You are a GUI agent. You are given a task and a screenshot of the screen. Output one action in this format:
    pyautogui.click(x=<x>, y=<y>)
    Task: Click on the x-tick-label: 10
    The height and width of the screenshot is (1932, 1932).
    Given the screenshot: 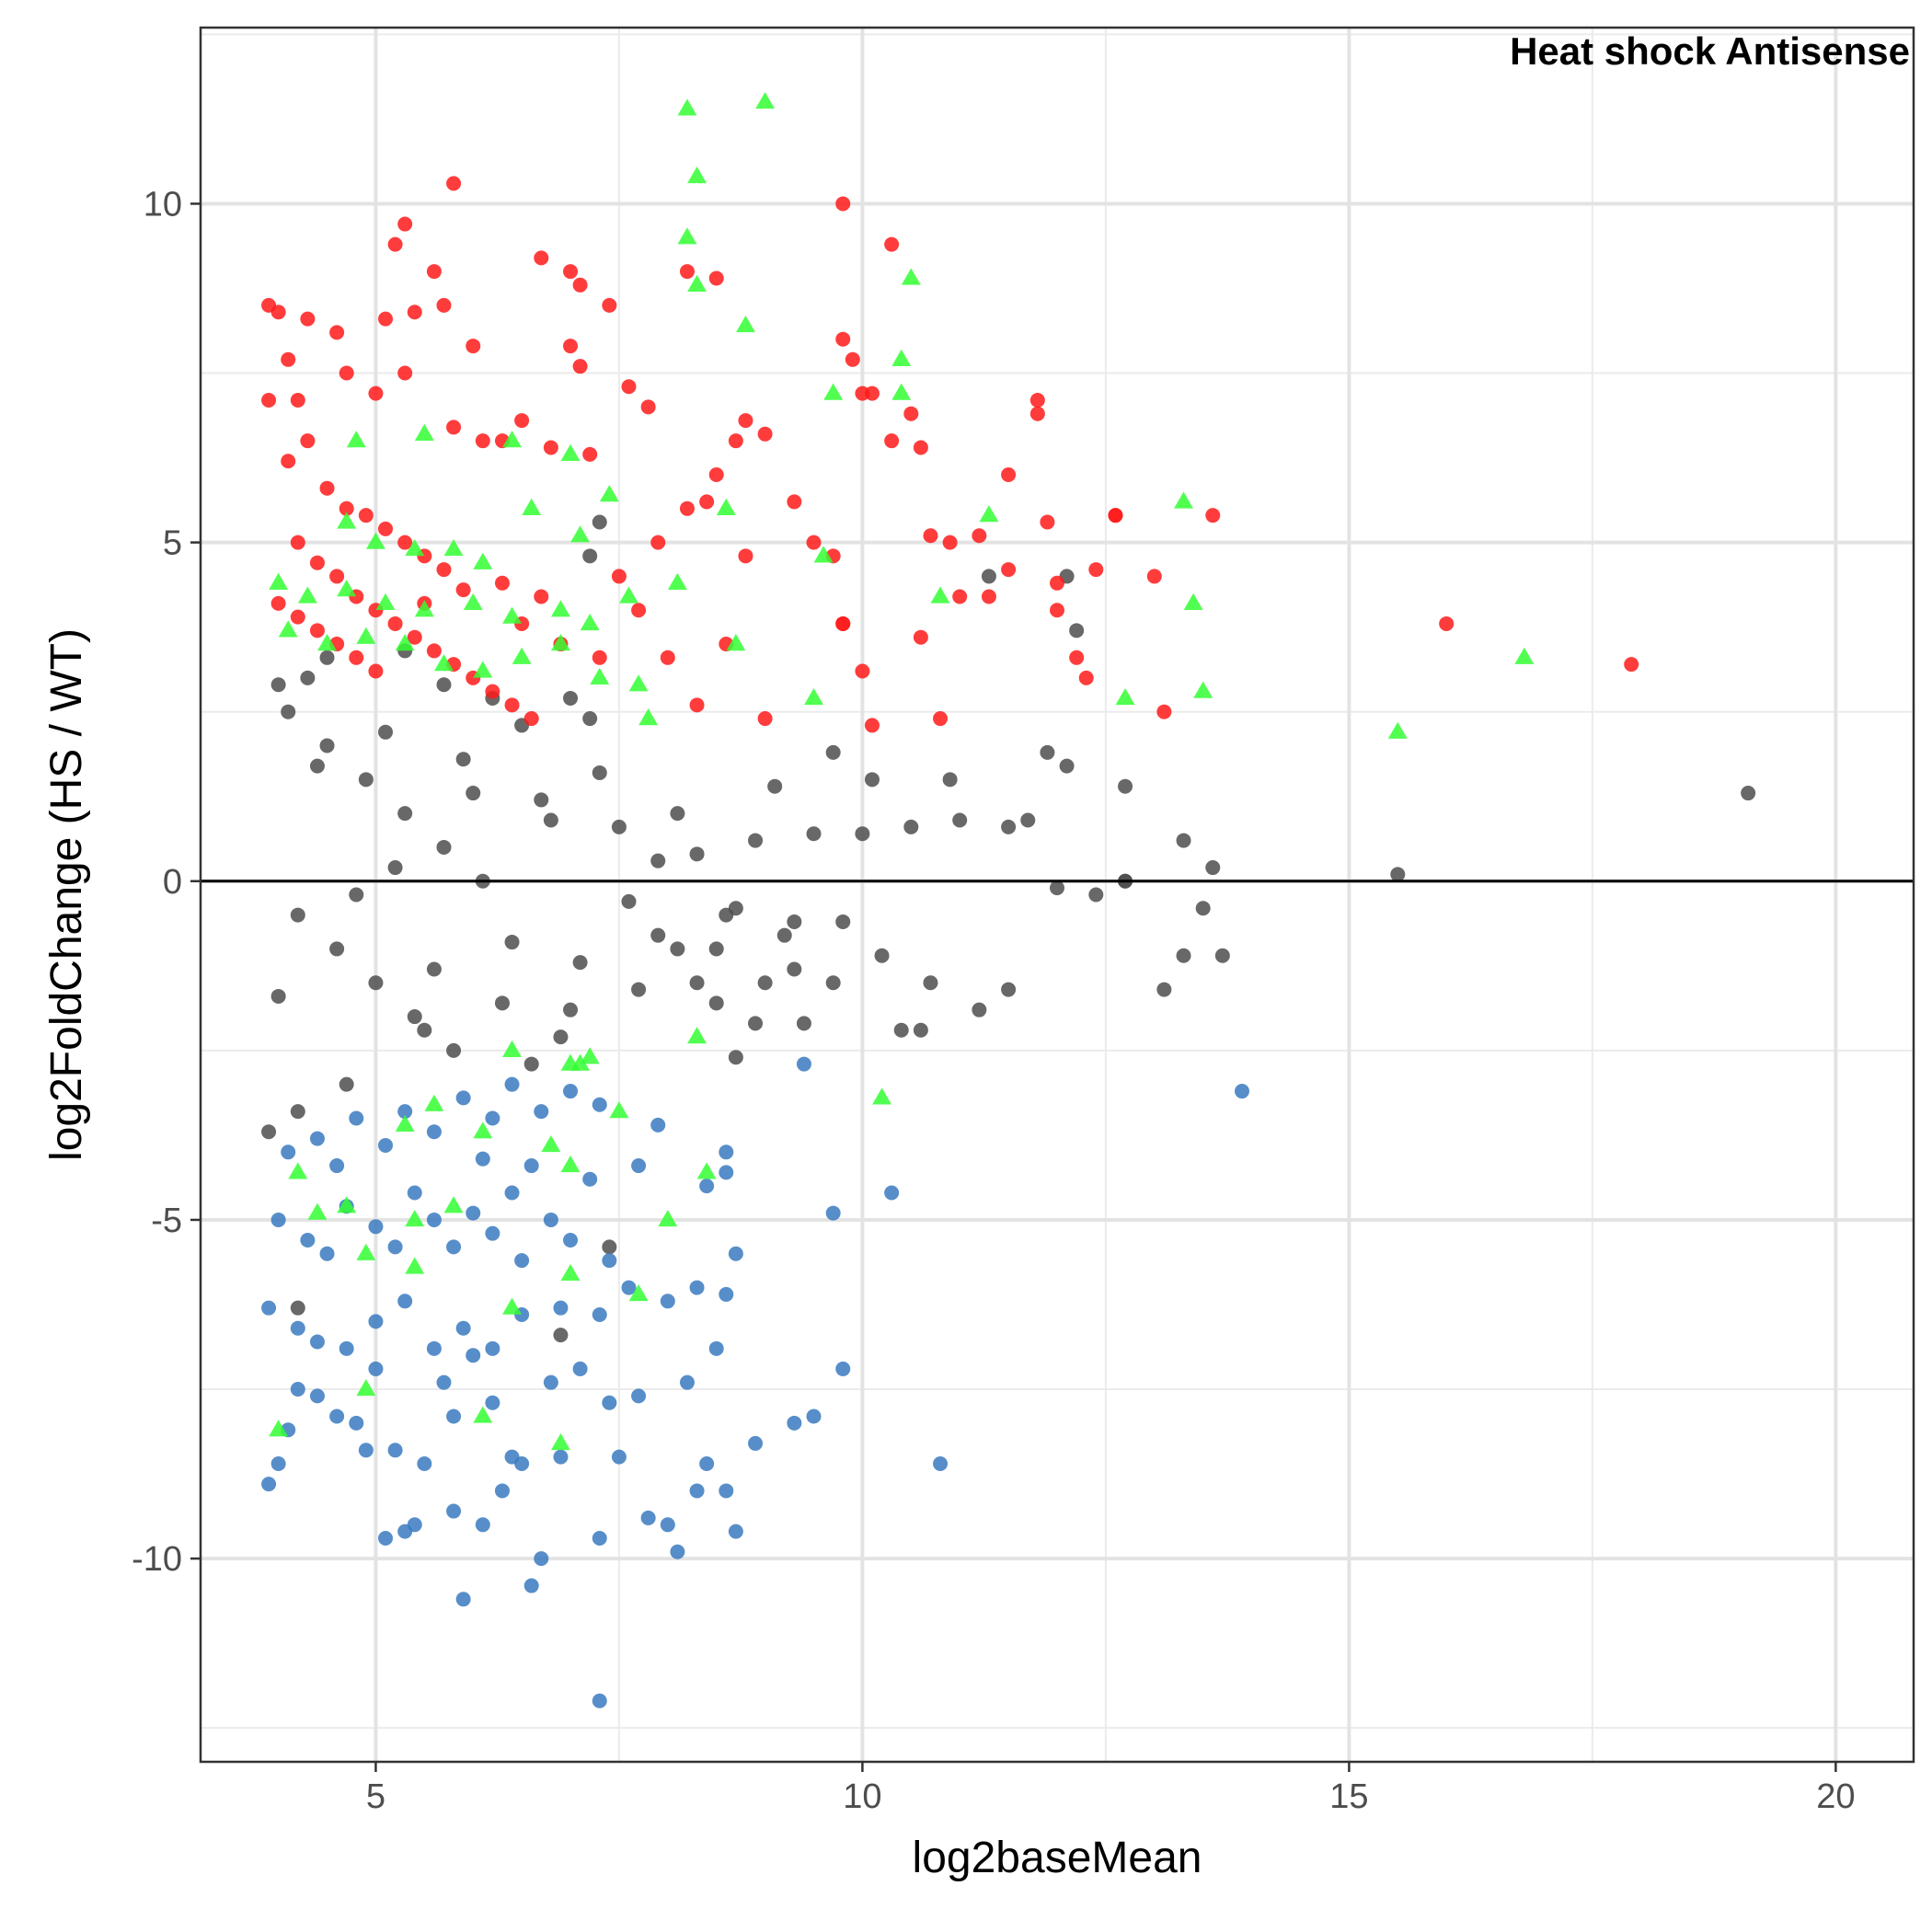 What is the action you would take?
    pyautogui.click(x=862, y=1796)
    